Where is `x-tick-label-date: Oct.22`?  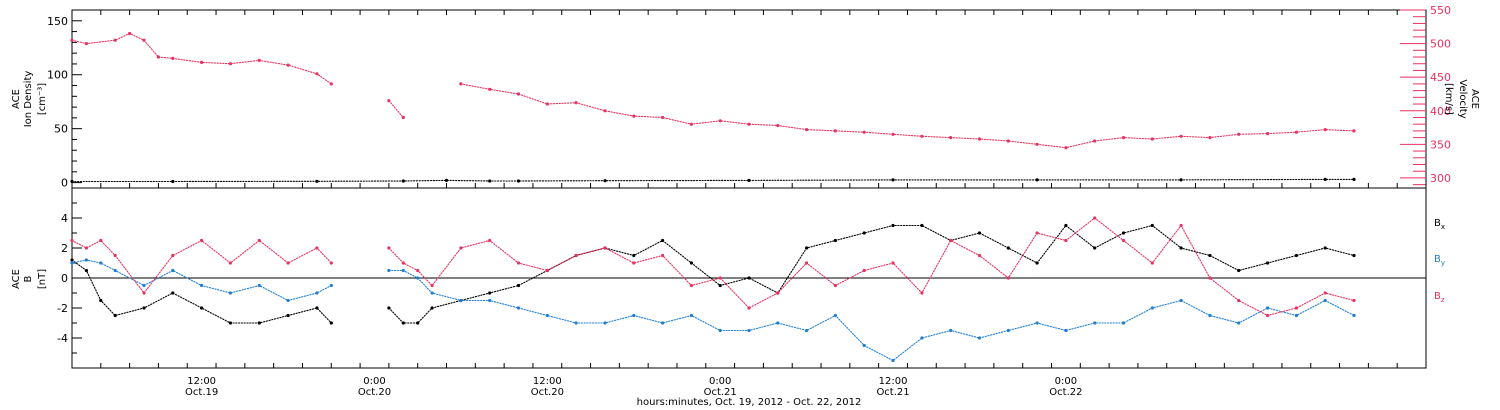 x-tick-label-date: Oct.22 is located at coordinates (1065, 392).